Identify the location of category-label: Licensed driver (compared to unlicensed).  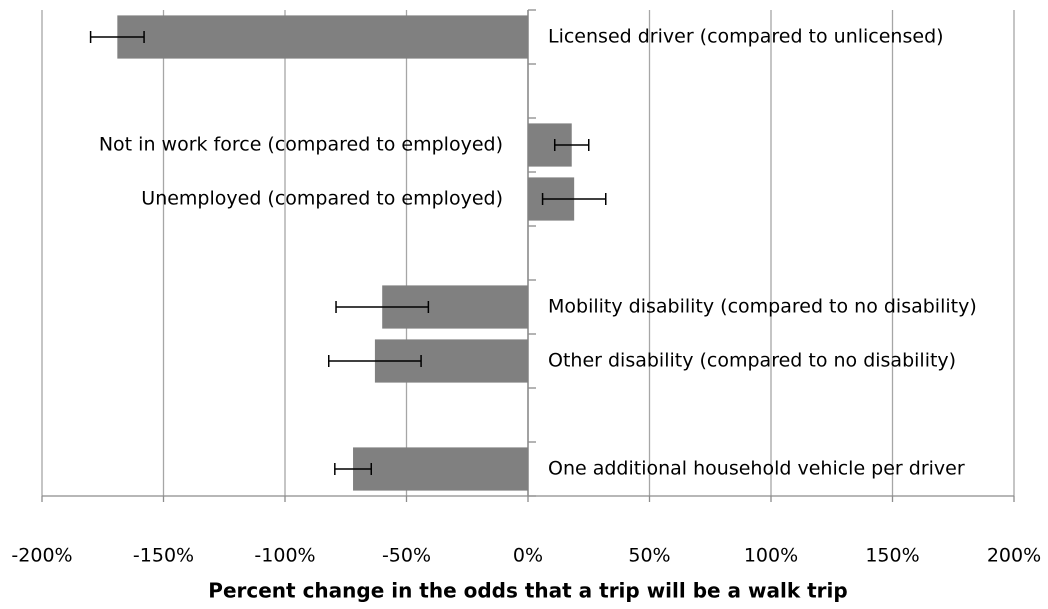
(746, 37).